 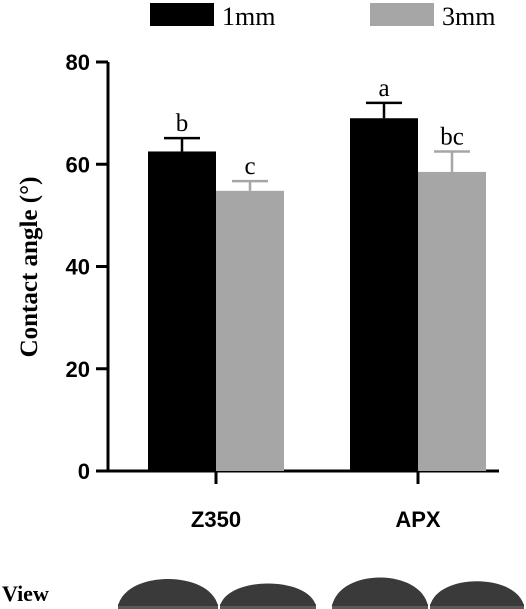 What do you see at coordinates (84, 471) in the screenshot?
I see `y-tick-label: 0` at bounding box center [84, 471].